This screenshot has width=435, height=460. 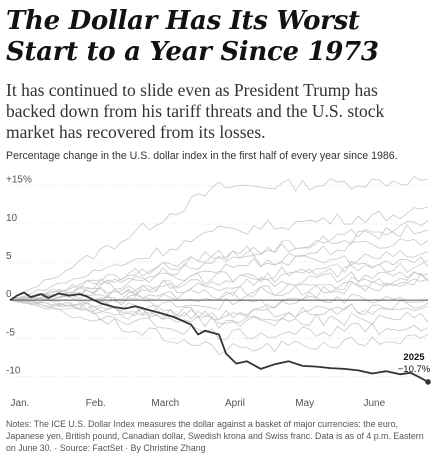 I want to click on x-tick-label: April, so click(x=235, y=403).